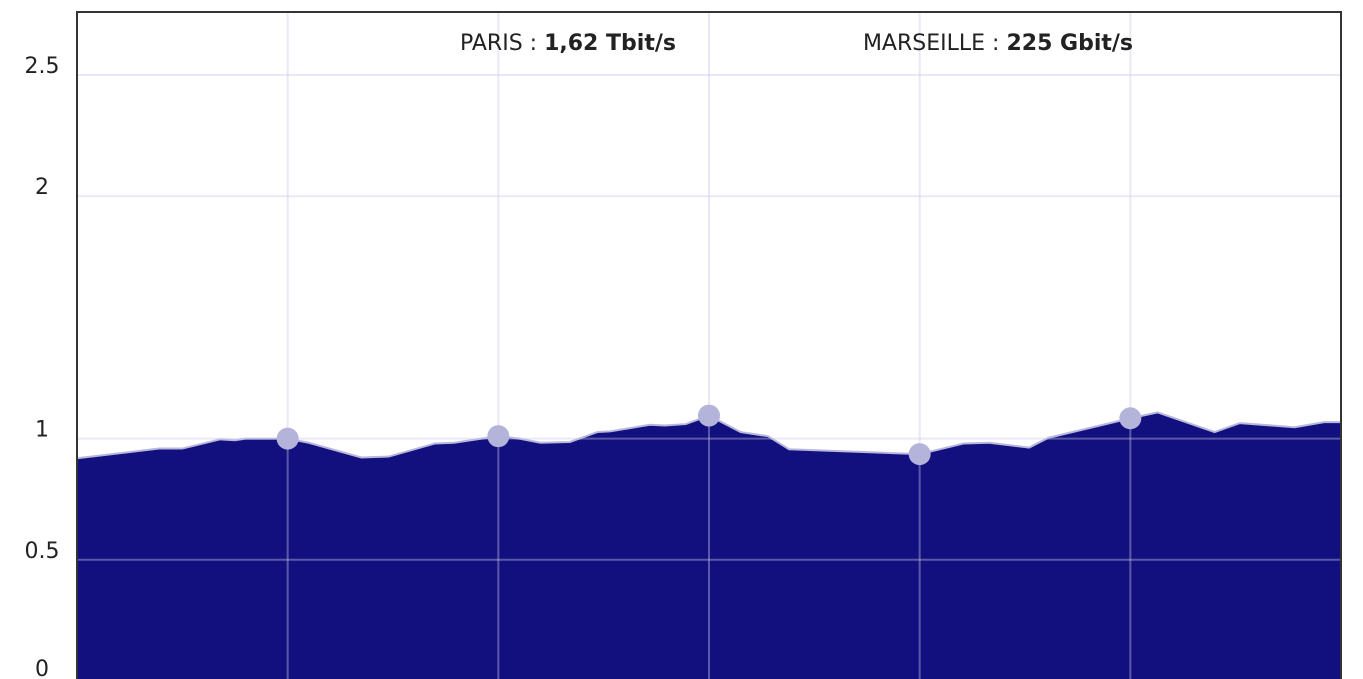 The width and height of the screenshot is (1363, 679). What do you see at coordinates (42, 187) in the screenshot?
I see `y-tick-label: 2` at bounding box center [42, 187].